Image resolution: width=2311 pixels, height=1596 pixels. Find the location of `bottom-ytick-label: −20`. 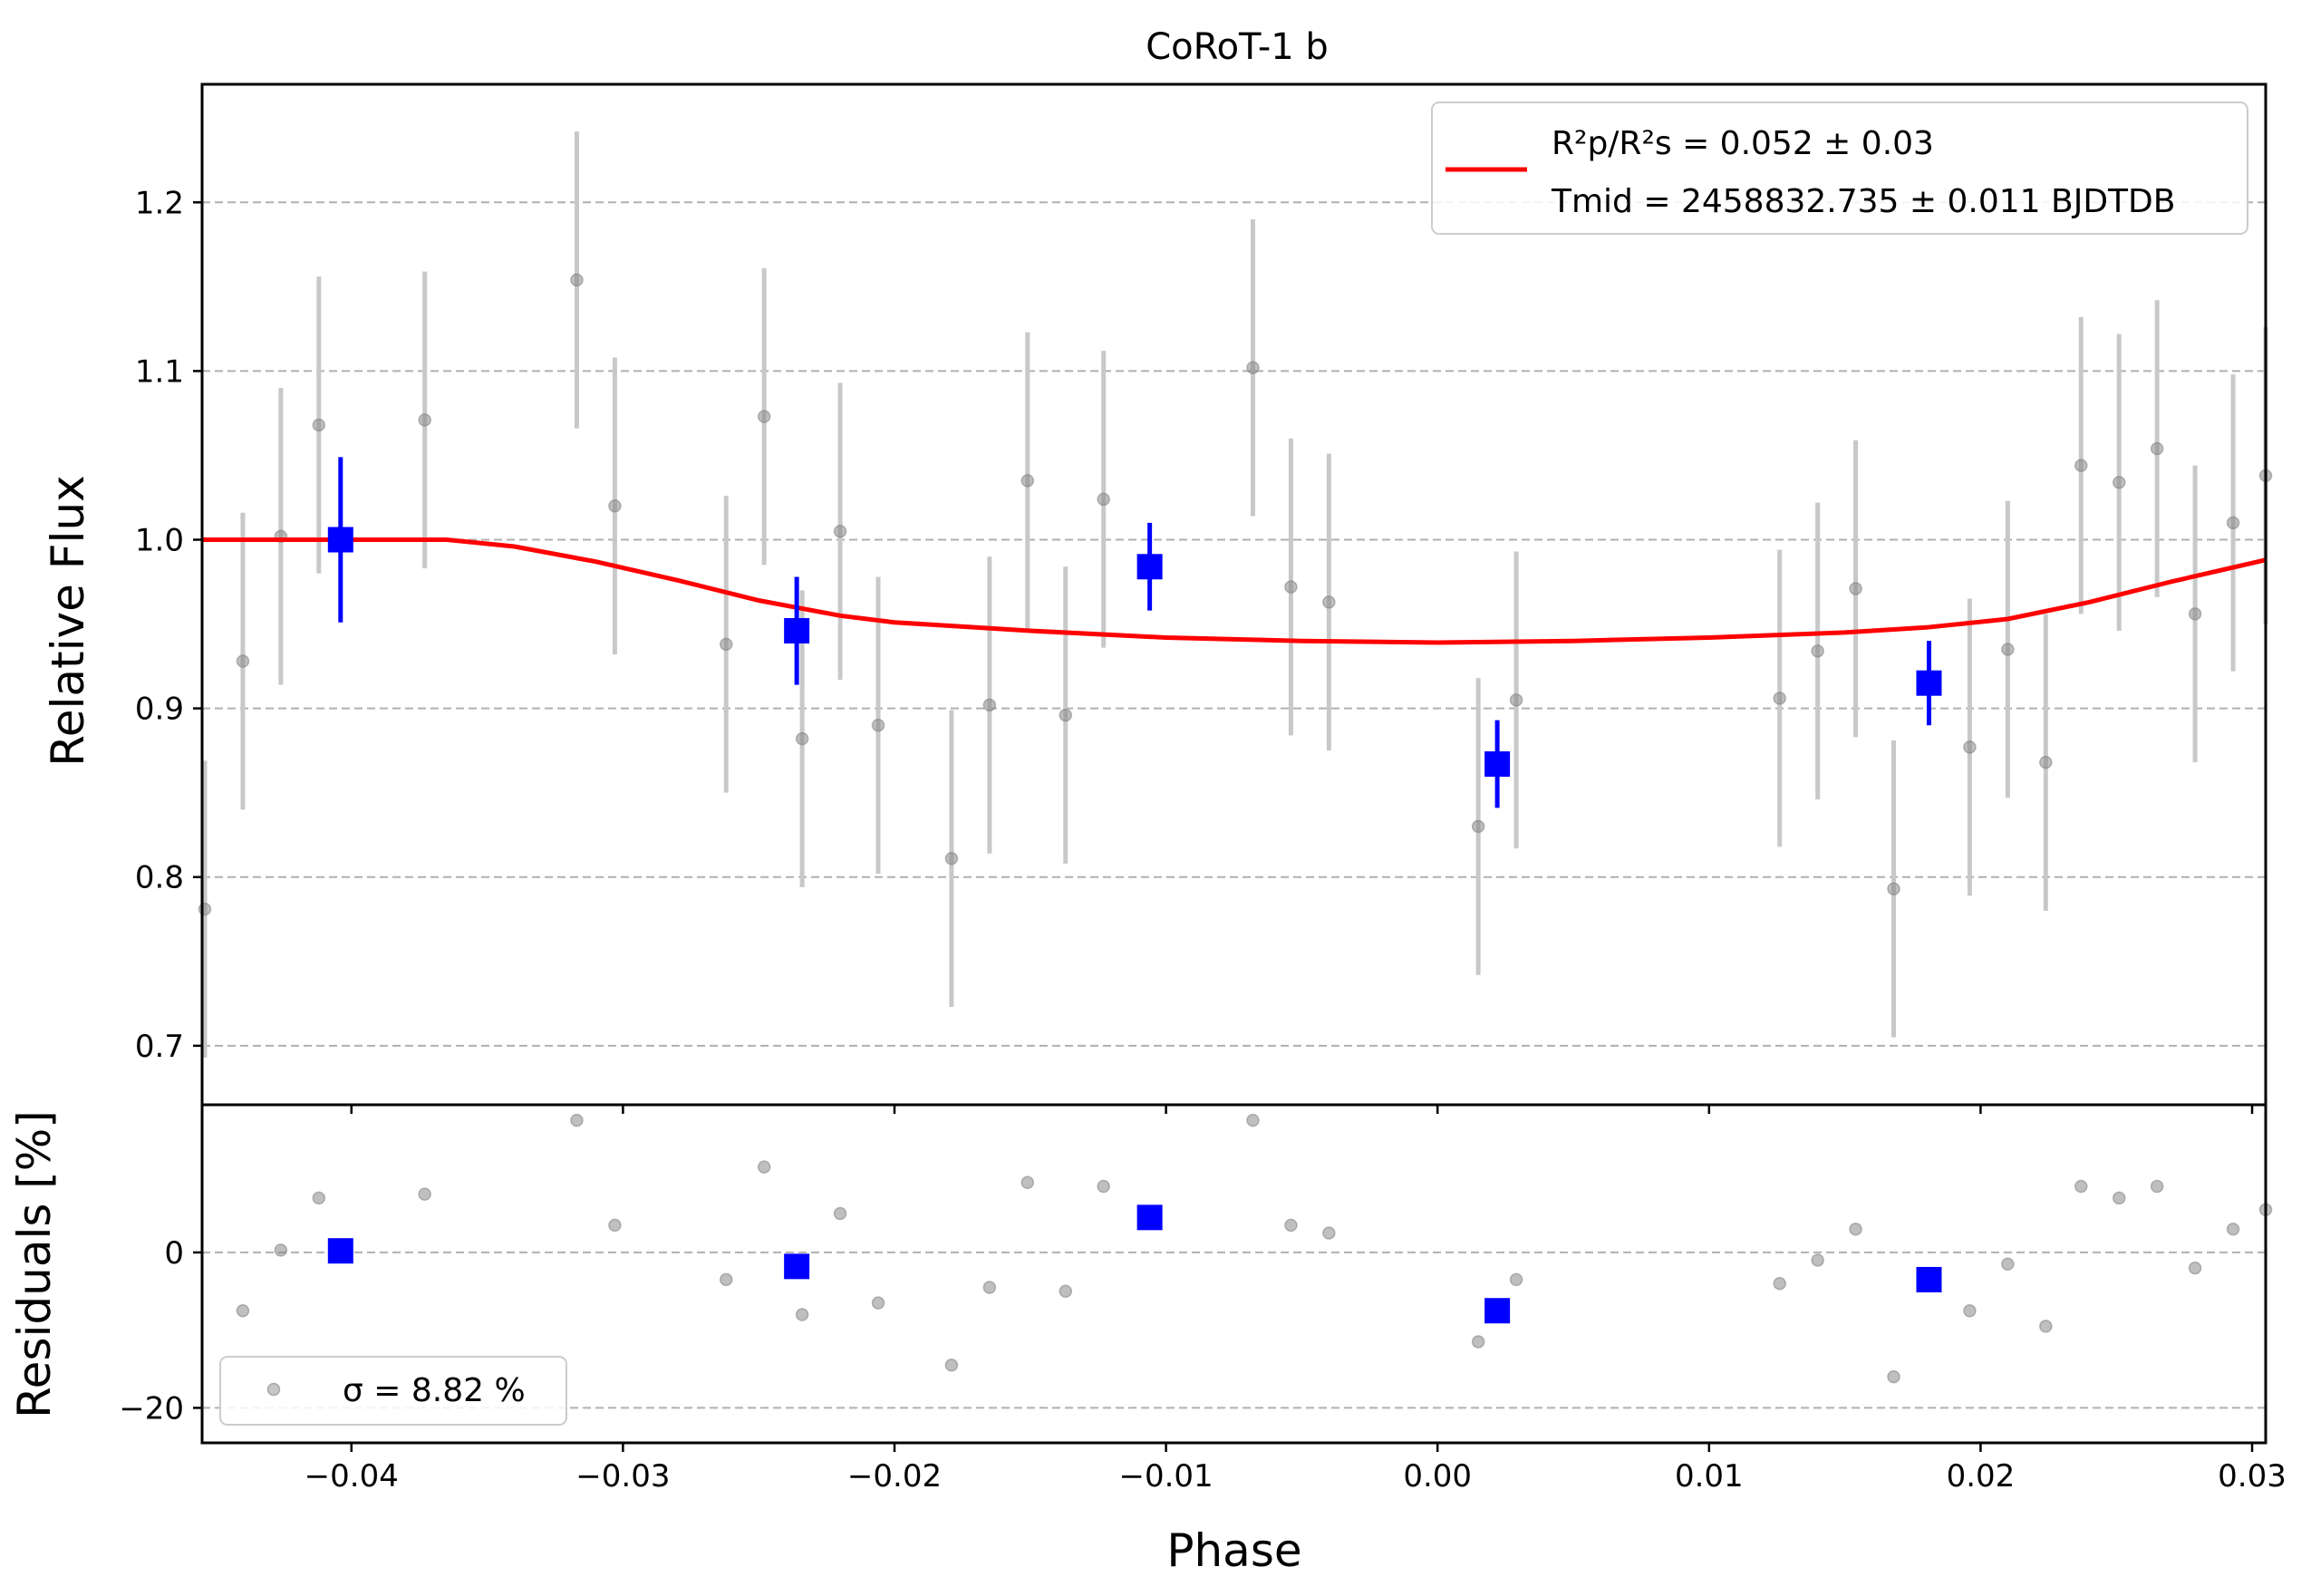

bottom-ytick-label: −20 is located at coordinates (151, 1408).